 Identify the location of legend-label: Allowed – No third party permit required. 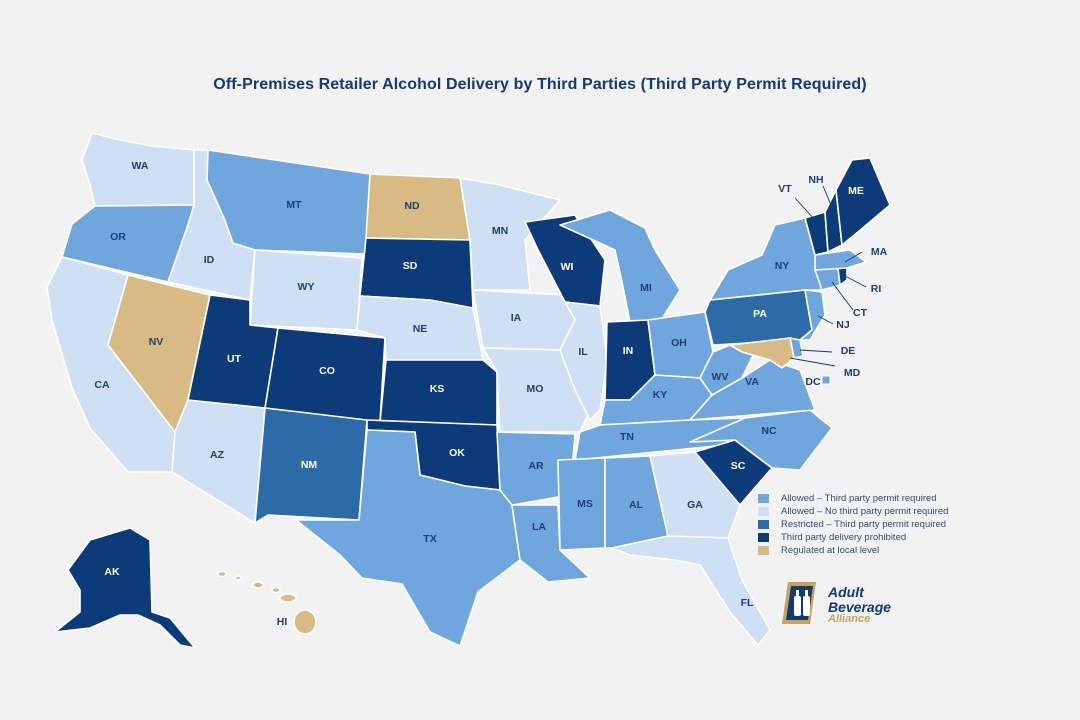
(865, 511).